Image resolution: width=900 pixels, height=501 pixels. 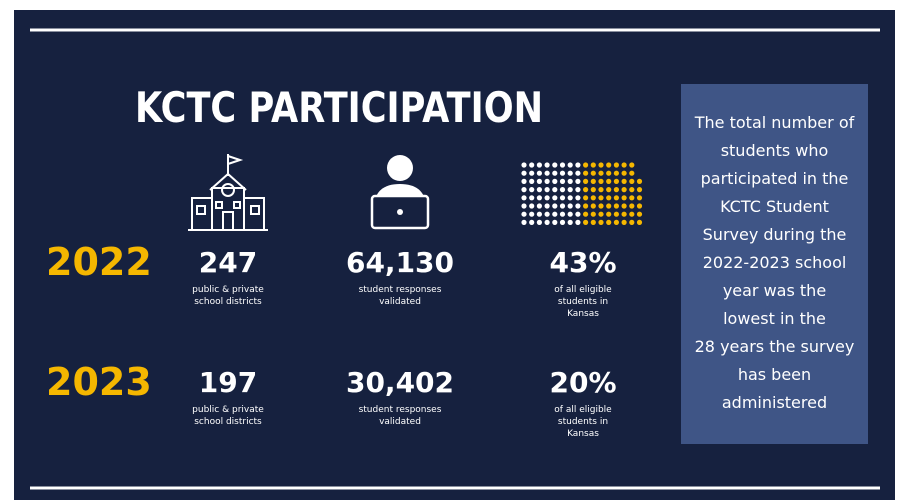 What do you see at coordinates (400, 192) in the screenshot?
I see `person-icon` at bounding box center [400, 192].